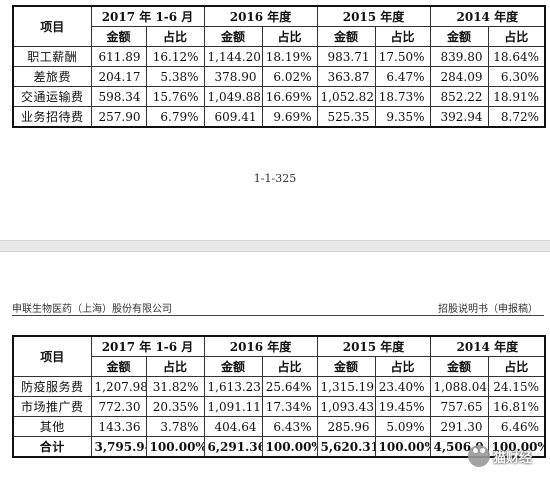 This screenshot has height=487, width=550. Describe the element at coordinates (233, 76) in the screenshot. I see `amount-cell: 378.90` at that location.